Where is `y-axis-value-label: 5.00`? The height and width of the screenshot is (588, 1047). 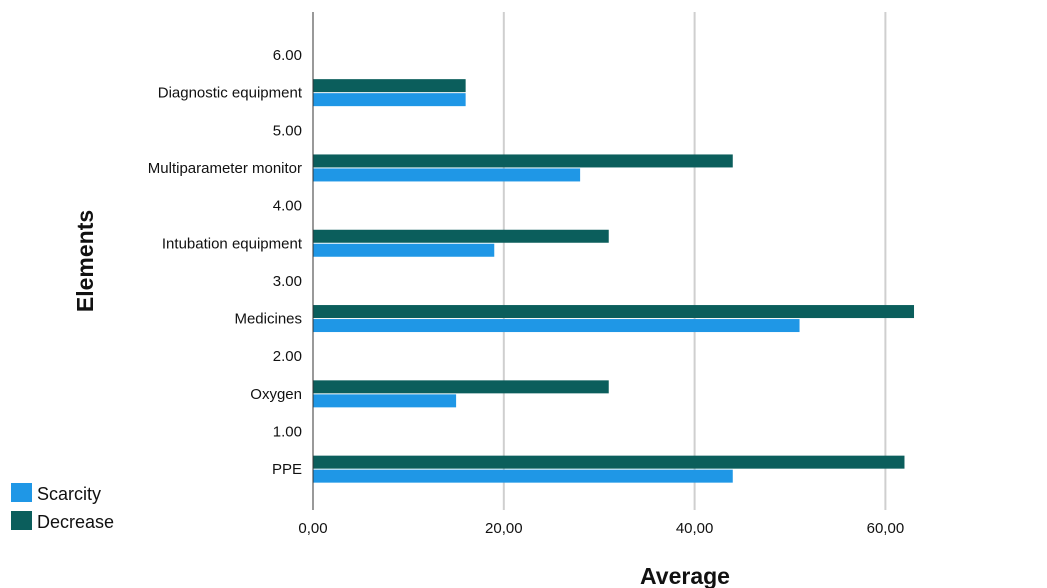 y-axis-value-label: 5.00 is located at coordinates (287, 130).